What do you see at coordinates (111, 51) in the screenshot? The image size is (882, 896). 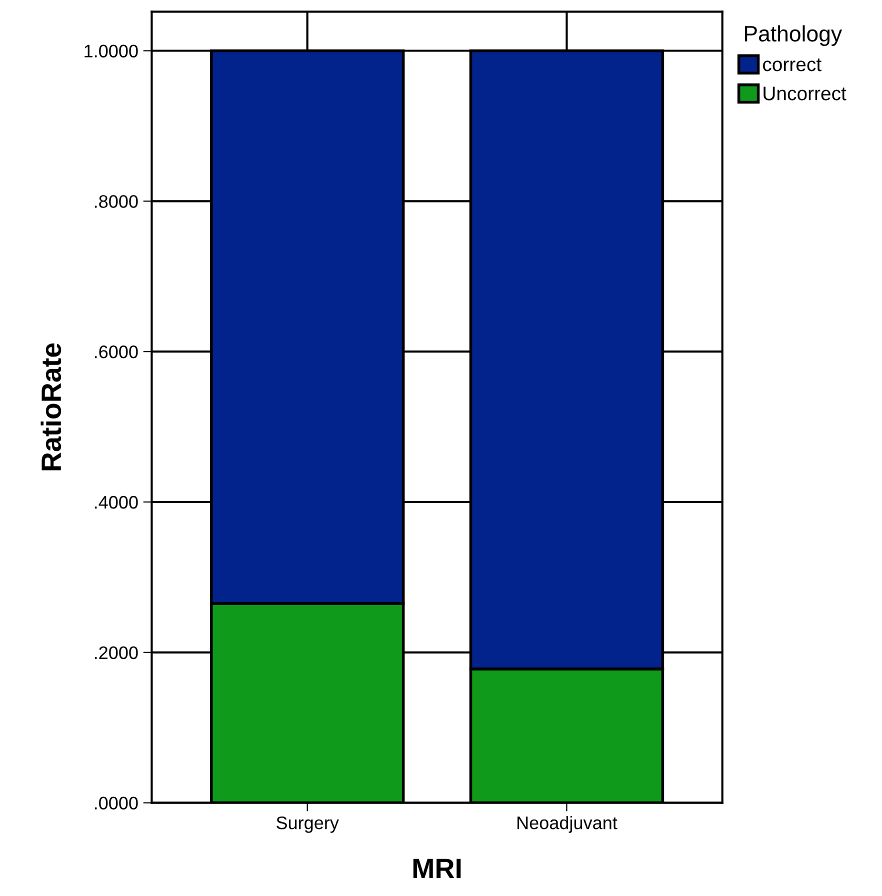 I see `y-tick-label: 1.0000` at bounding box center [111, 51].